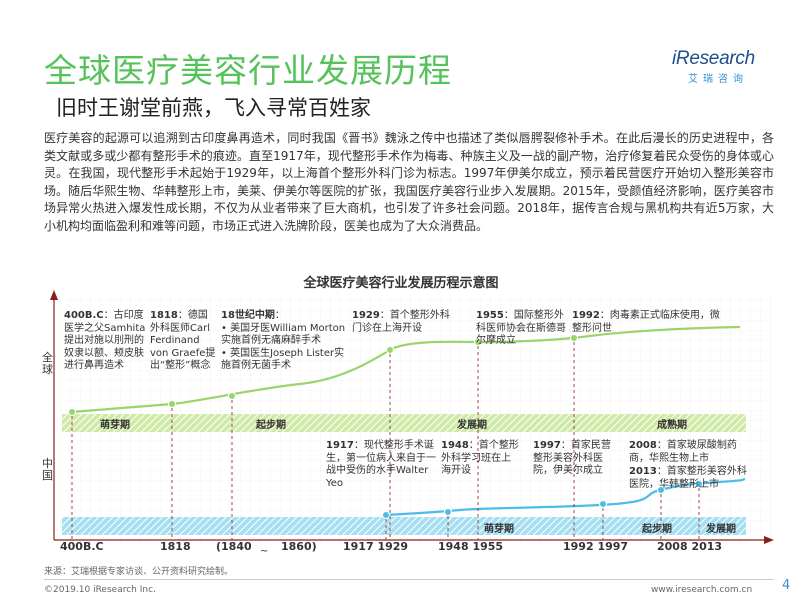 This screenshot has width=802, height=602. Describe the element at coordinates (72, 412) in the screenshot. I see `global-marker-400bc` at that location.